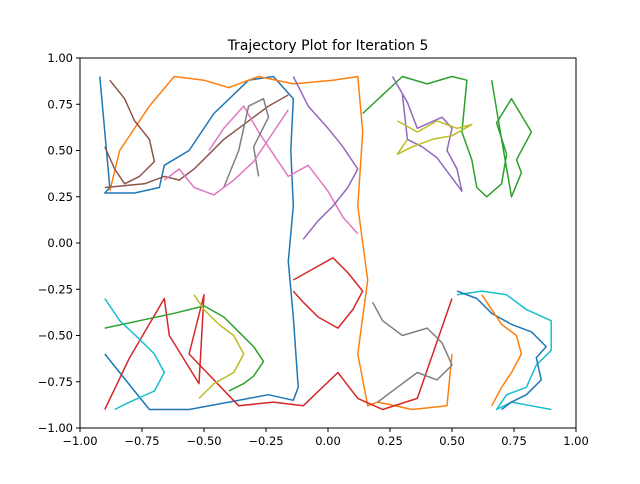 This screenshot has height=484, width=640. I want to click on y-tick-label: −1.00, so click(55, 428).